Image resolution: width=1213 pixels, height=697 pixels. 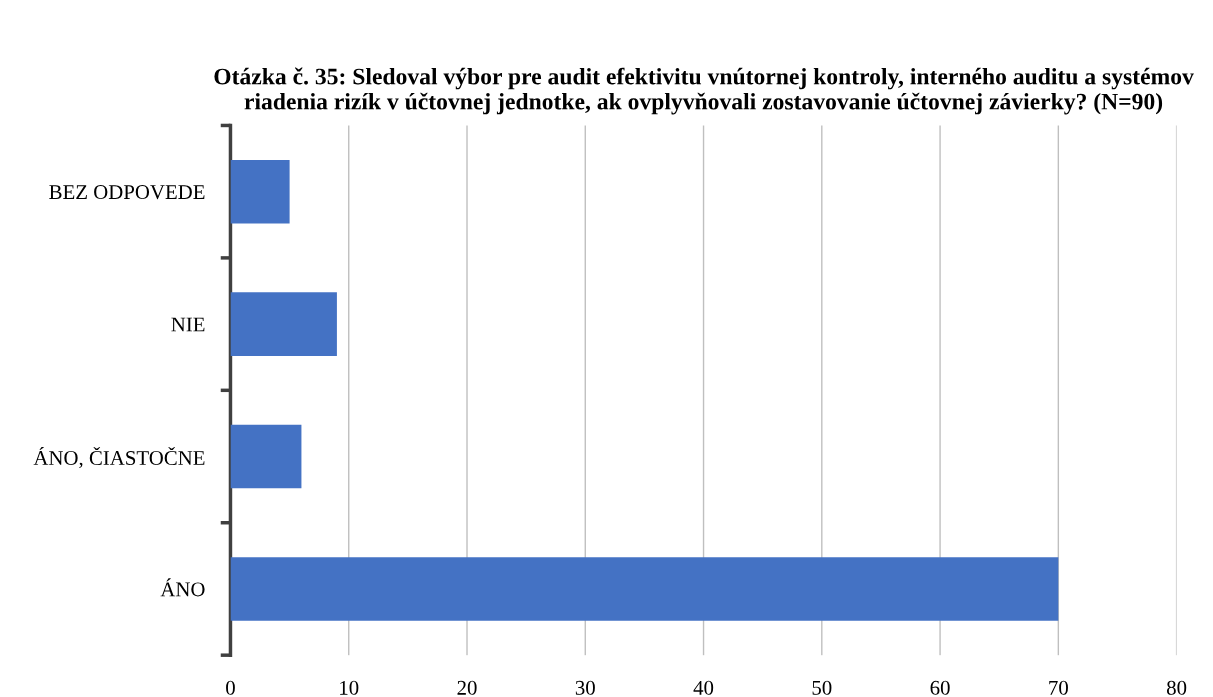 I want to click on x-tick-label: 30, so click(x=585, y=687).